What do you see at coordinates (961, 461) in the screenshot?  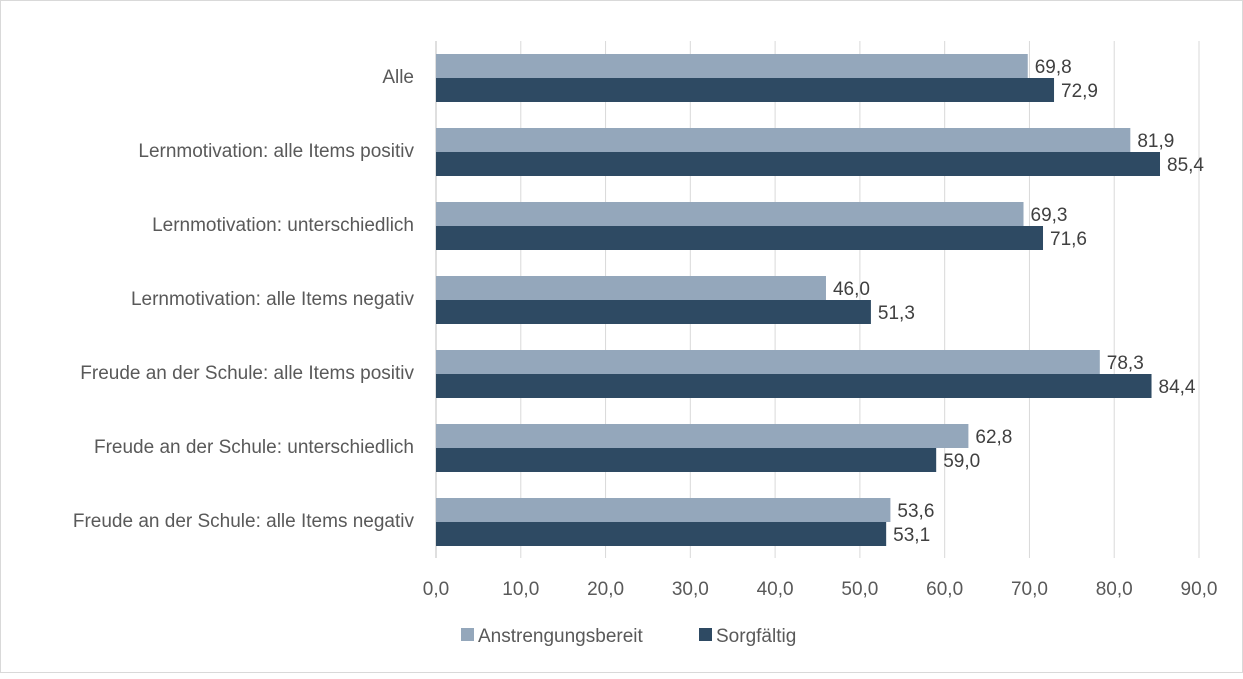 I see `bar-value-label: 59,0` at bounding box center [961, 461].